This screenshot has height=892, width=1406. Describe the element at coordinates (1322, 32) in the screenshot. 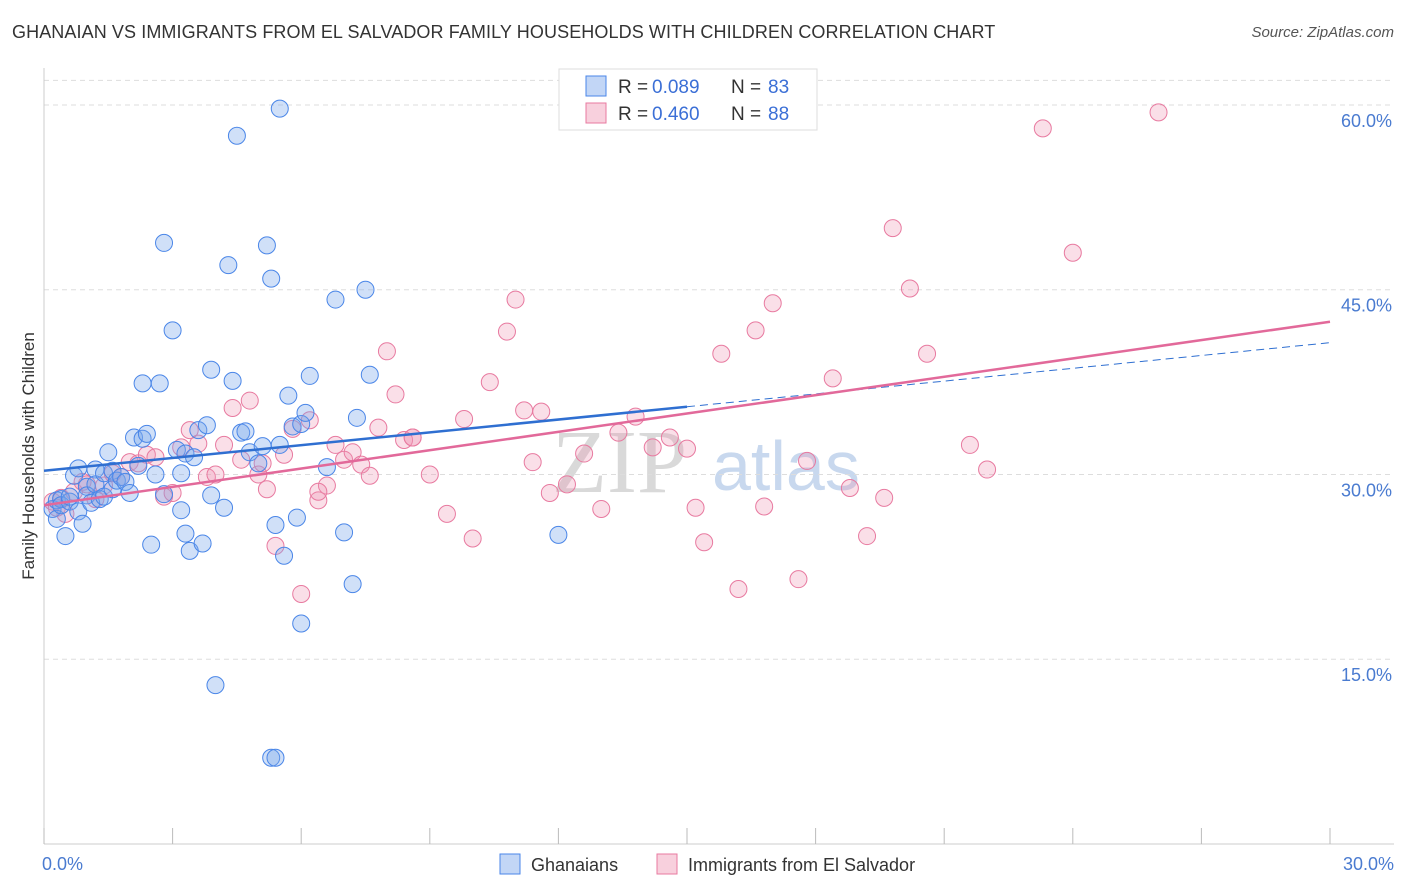

I see `source-label: Source: ZipAtlas.com` at that location.